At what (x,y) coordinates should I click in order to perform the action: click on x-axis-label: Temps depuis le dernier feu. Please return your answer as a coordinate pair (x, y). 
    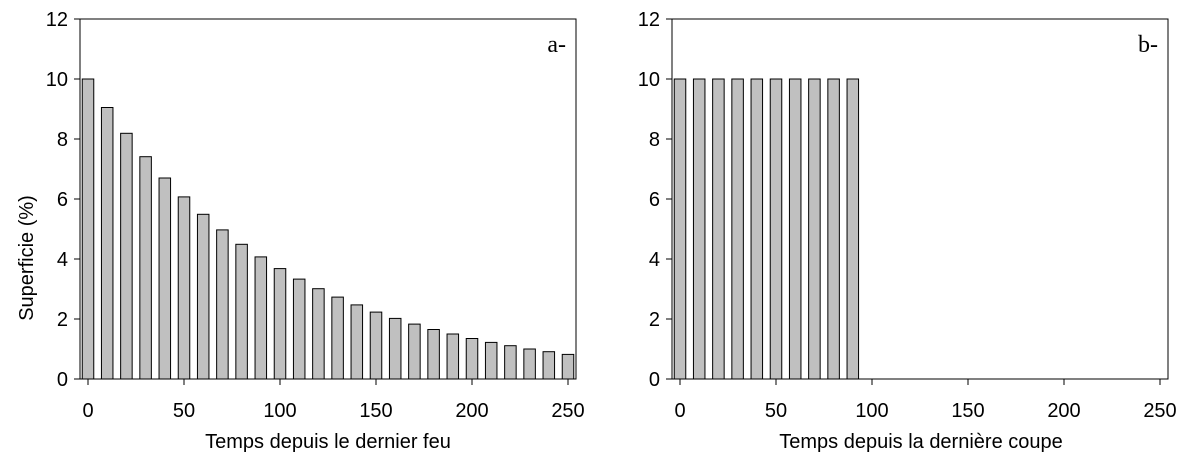
    Looking at the image, I should click on (328, 442).